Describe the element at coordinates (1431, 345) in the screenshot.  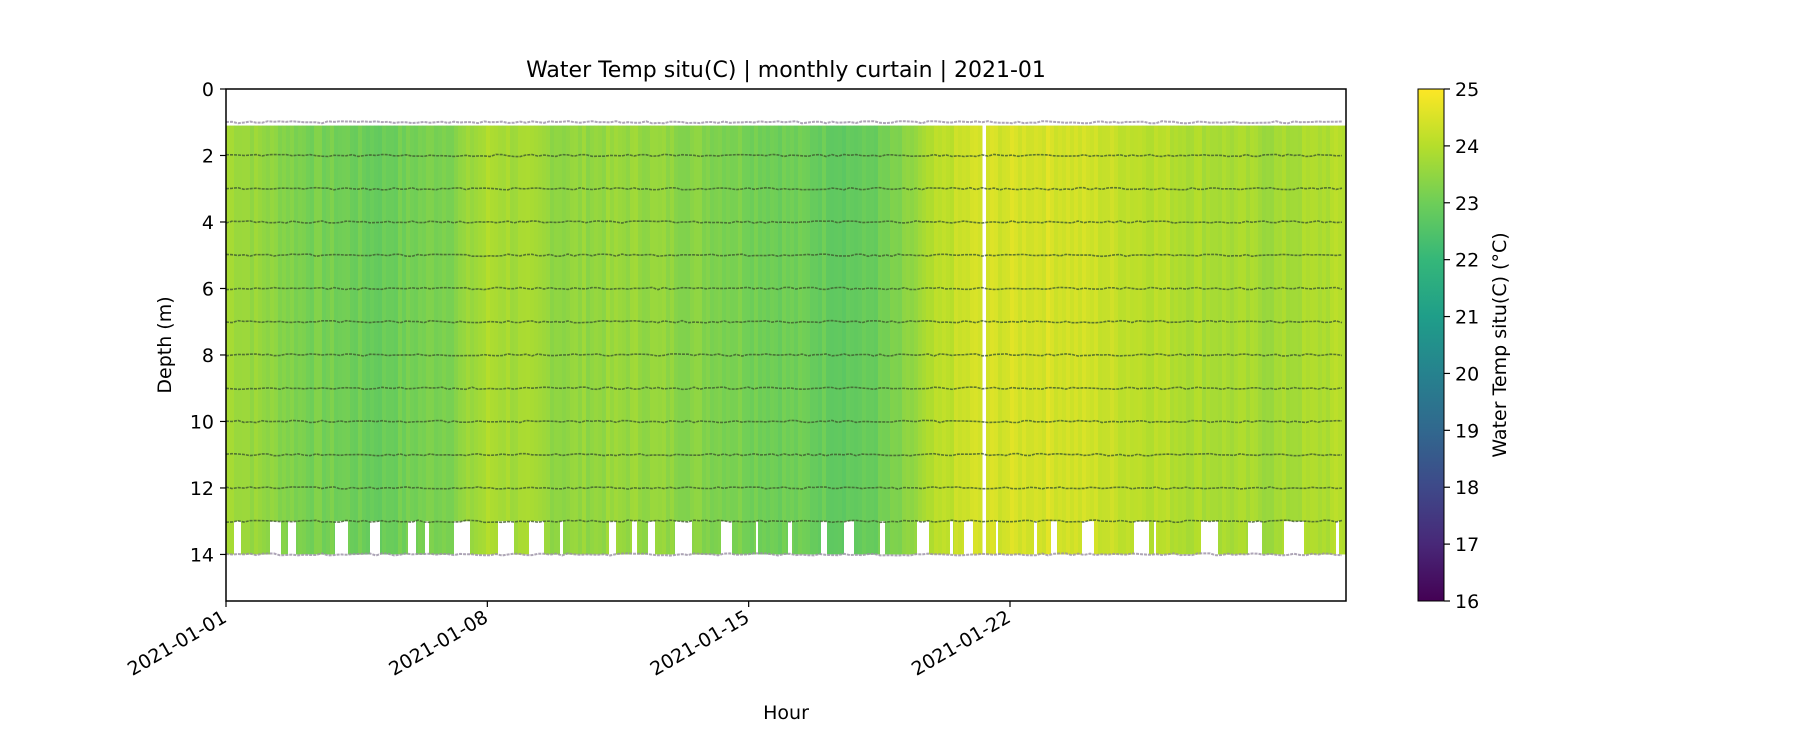
I see `colorbar` at that location.